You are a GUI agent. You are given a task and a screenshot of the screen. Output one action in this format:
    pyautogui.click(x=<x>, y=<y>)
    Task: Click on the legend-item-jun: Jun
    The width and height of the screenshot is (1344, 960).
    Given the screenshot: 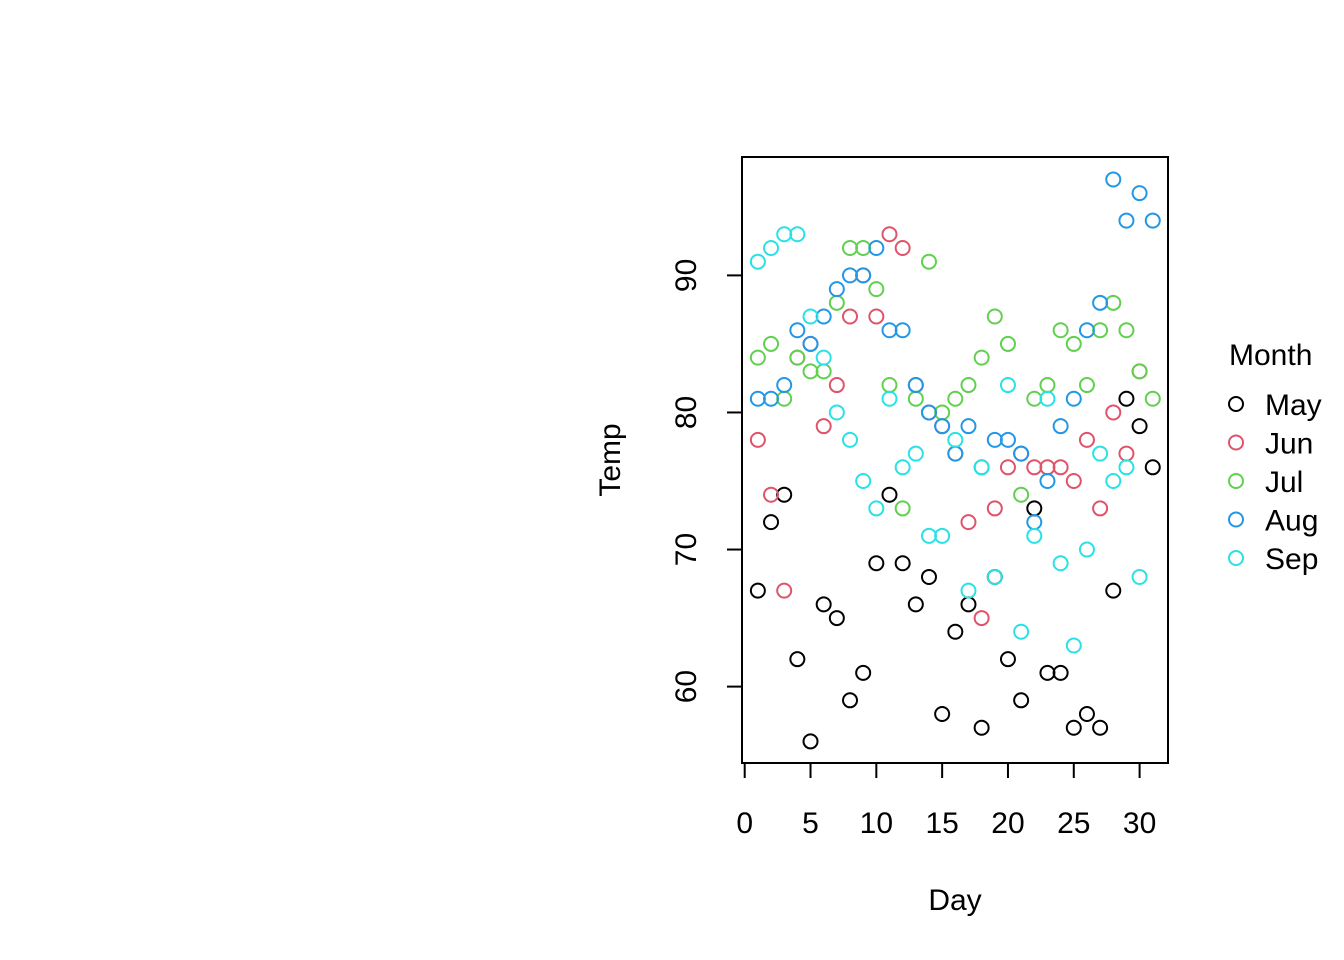 What is the action you would take?
    pyautogui.click(x=1270, y=444)
    